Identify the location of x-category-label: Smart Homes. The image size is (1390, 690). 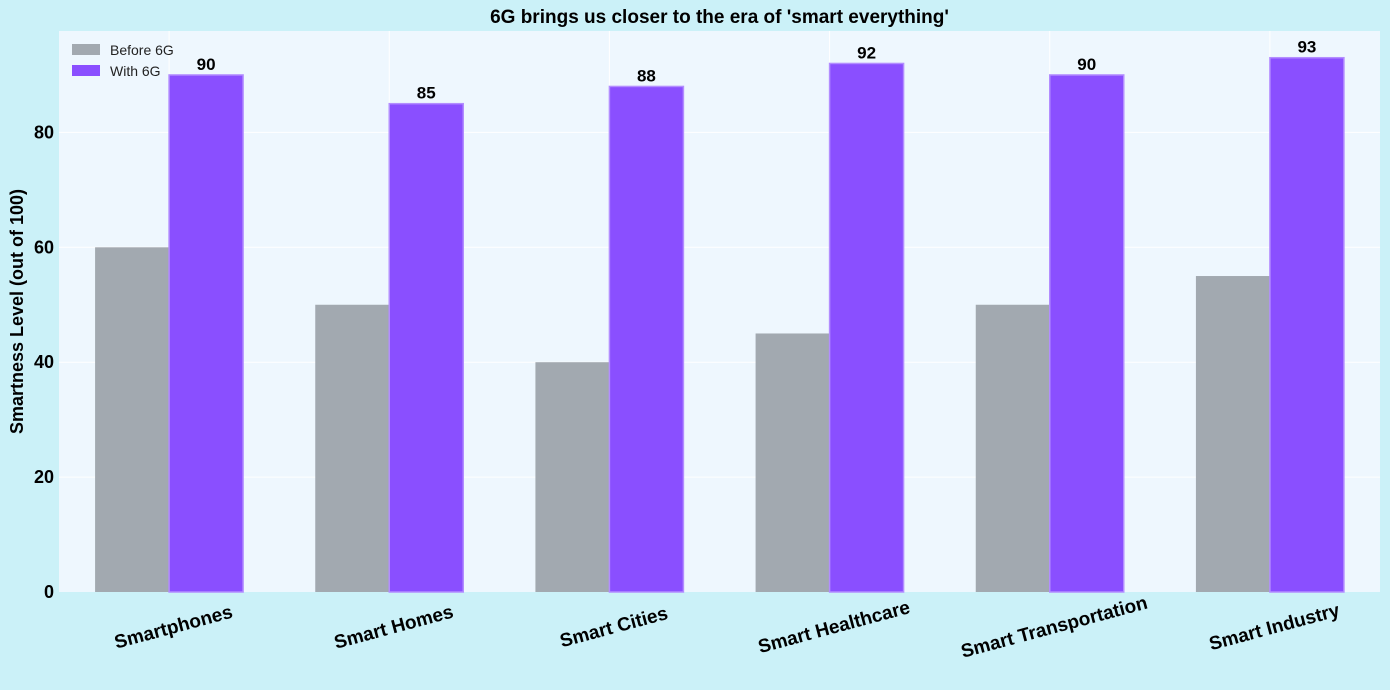
(394, 628).